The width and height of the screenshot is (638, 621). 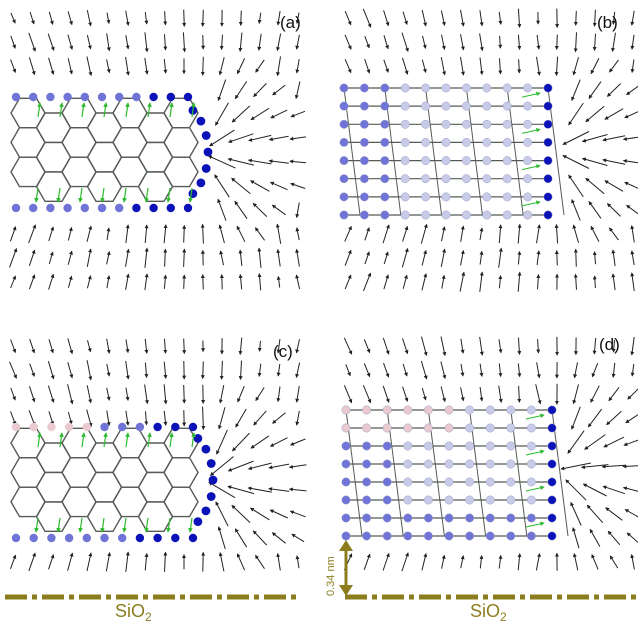 I want to click on gap-label: 0.34 nm, so click(x=331, y=576).